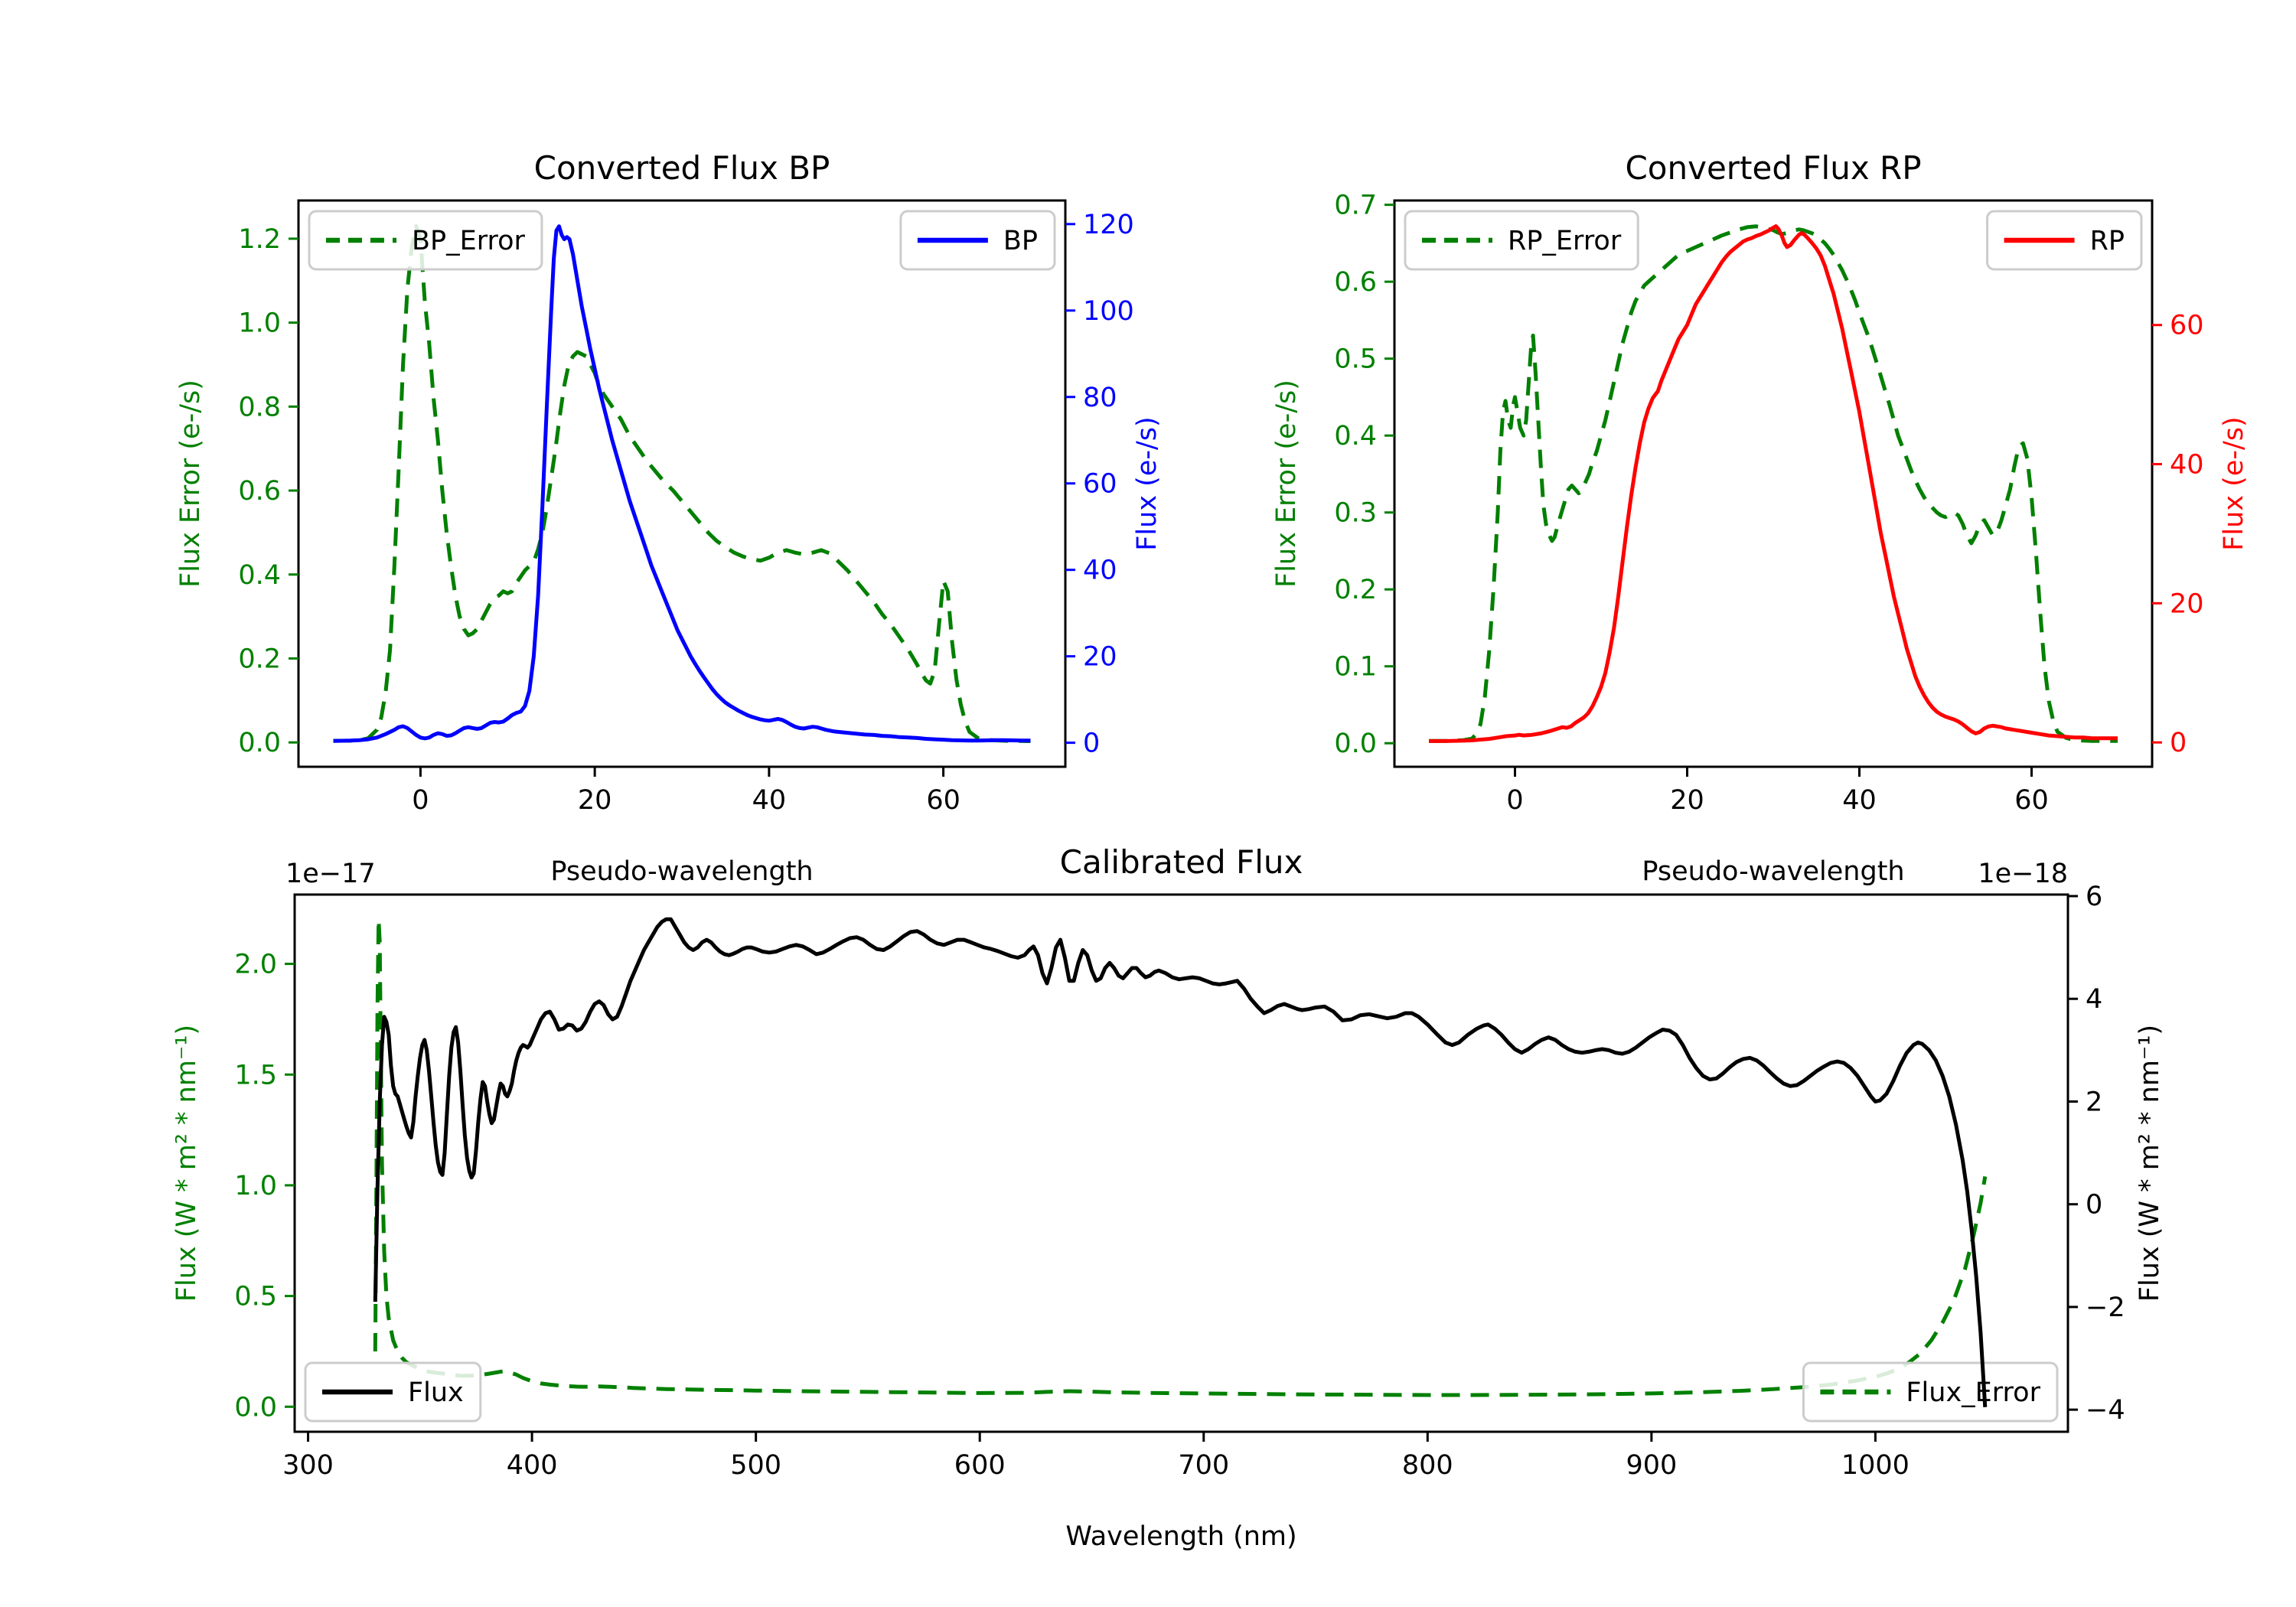  Describe the element at coordinates (1565, 241) in the screenshot. I see `legend-label: RP_Error` at that location.